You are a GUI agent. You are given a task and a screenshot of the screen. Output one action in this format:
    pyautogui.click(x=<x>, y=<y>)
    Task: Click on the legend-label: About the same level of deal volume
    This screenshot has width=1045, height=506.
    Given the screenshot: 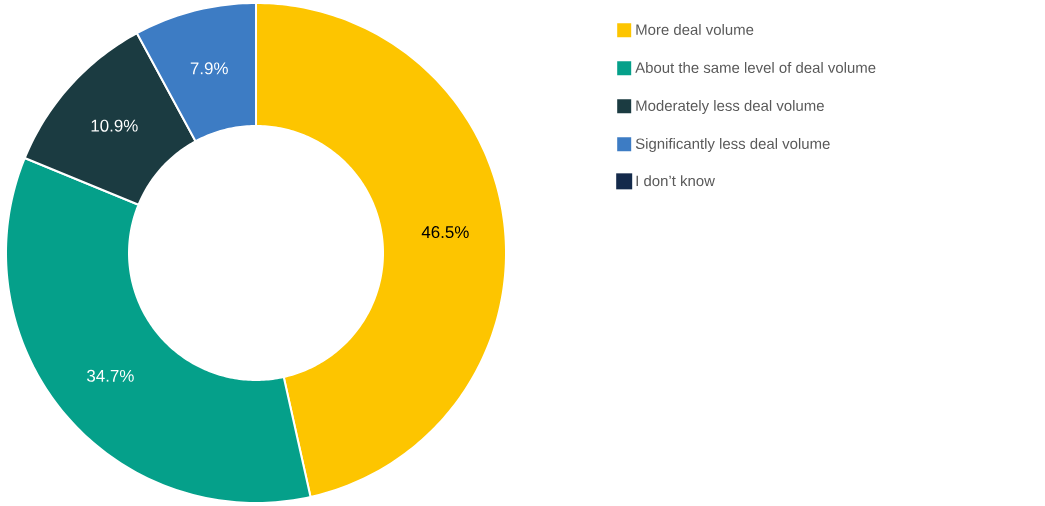 What is the action you would take?
    pyautogui.click(x=755, y=67)
    